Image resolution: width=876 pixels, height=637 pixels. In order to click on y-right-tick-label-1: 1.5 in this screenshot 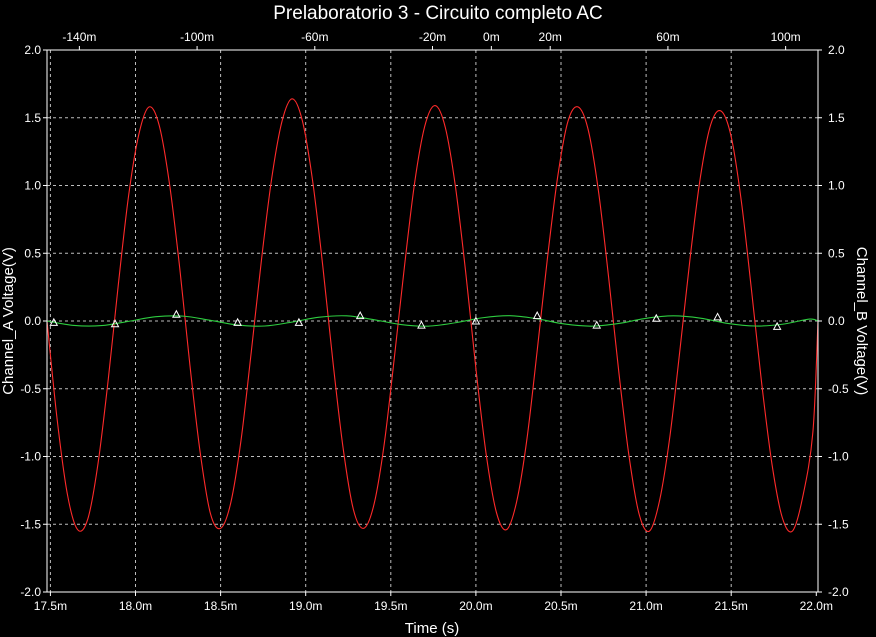, I will do `click(836, 118)`.